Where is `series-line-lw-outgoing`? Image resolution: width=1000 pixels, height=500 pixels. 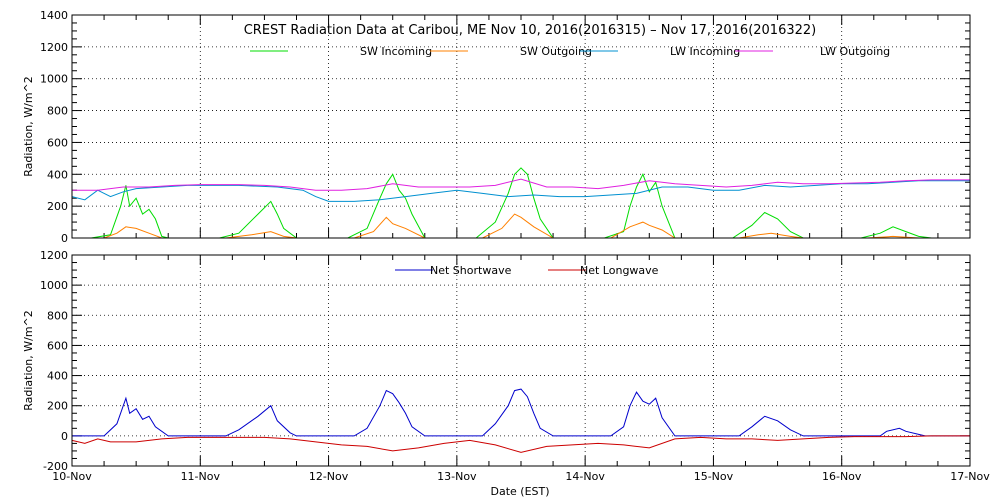 series-line-lw-outgoing is located at coordinates (521, 184).